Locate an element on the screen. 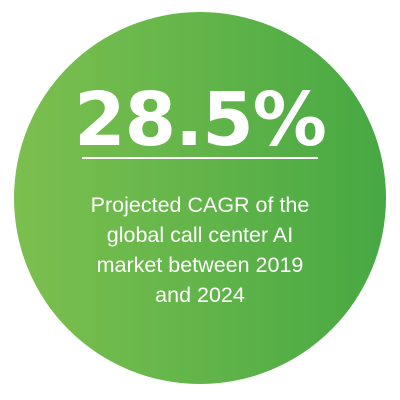  divider-line is located at coordinates (200, 158).